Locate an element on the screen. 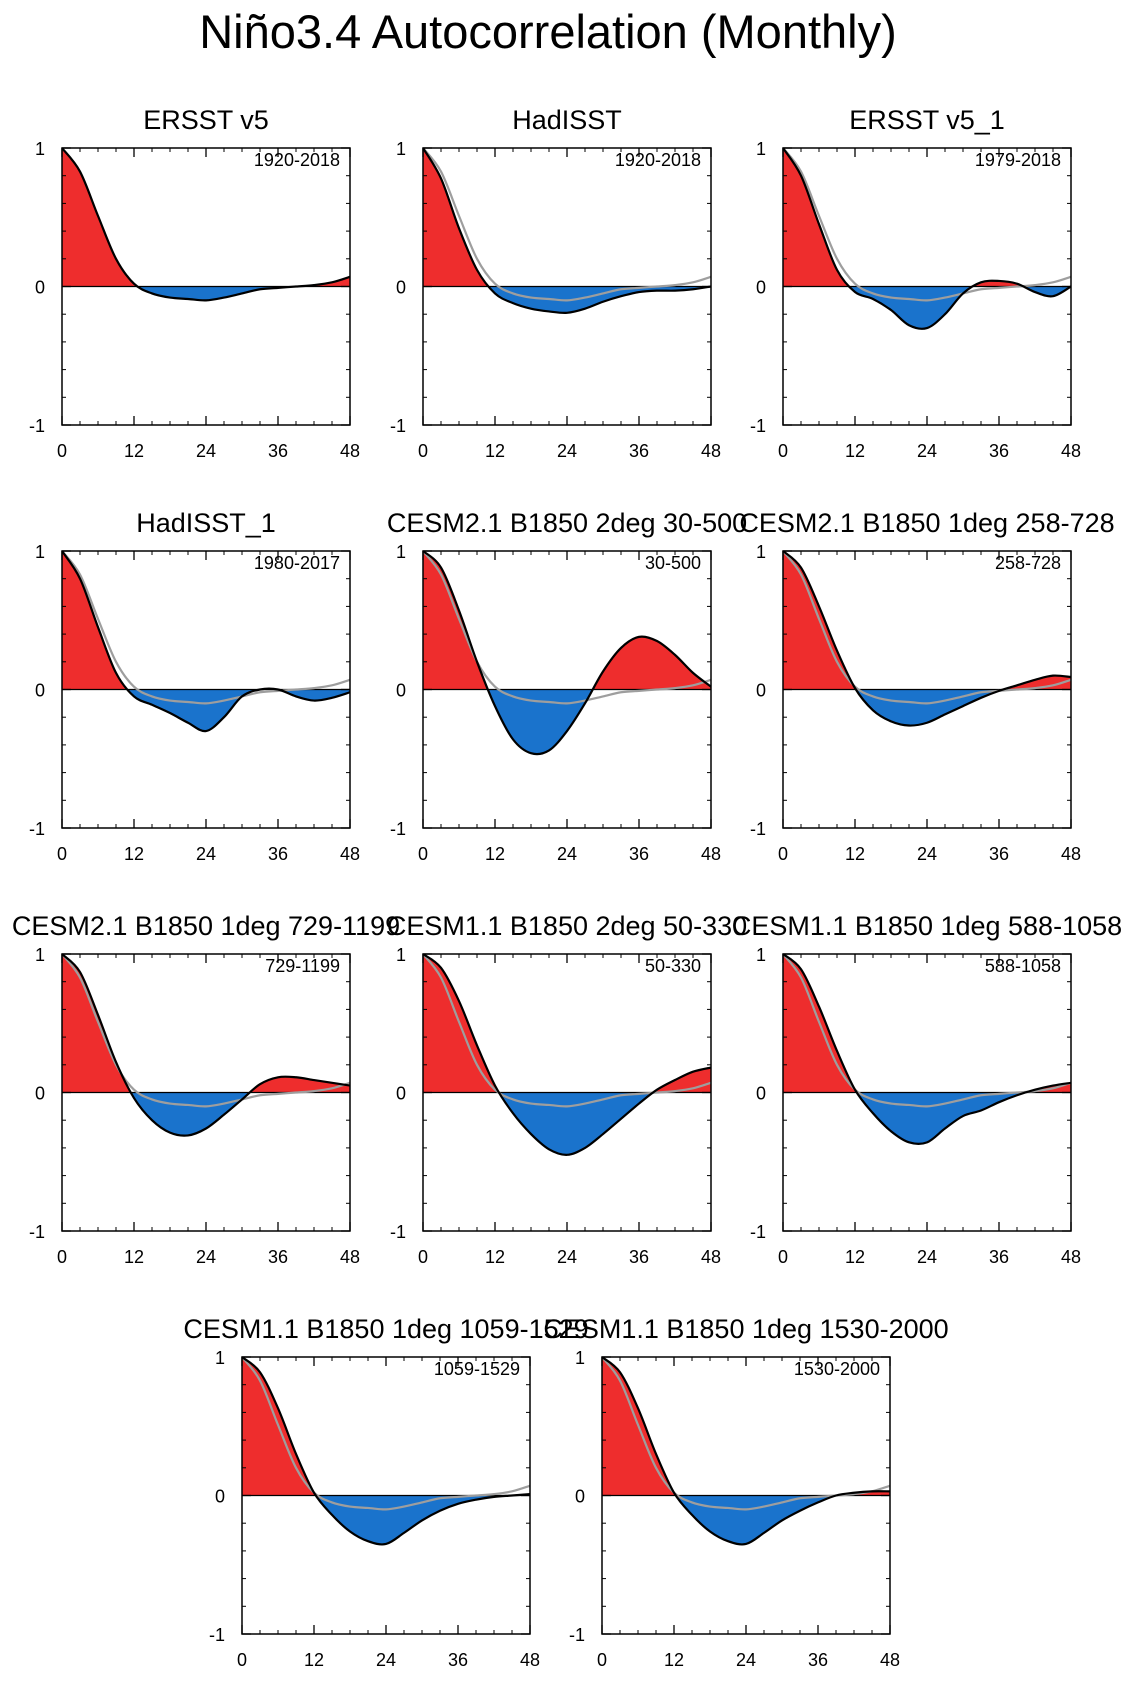  chart-panel: ERSST v5 0 12 24 36 48 -1 0 1 1920-2018 is located at coordinates (194, 283).